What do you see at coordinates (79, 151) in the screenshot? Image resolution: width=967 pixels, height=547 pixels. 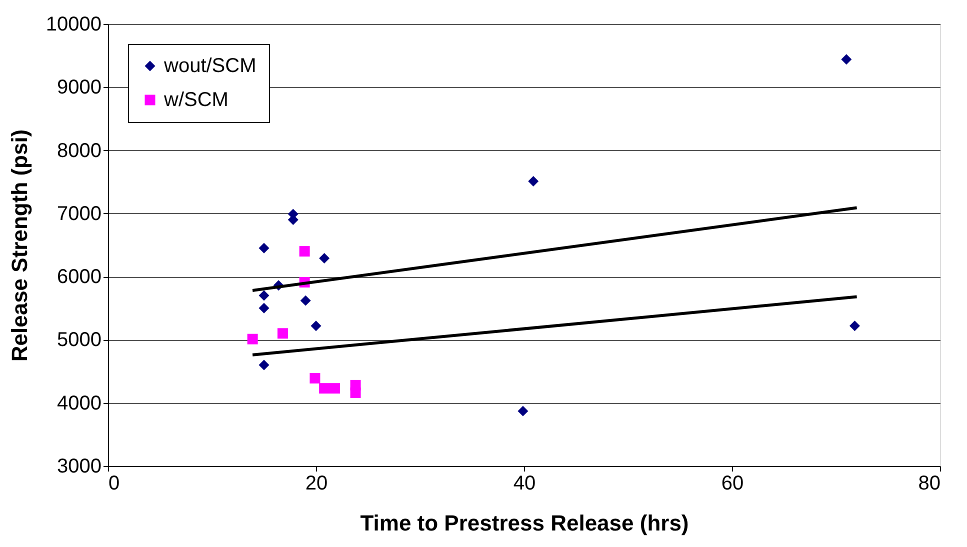 I see `y-tick-label: 8000` at bounding box center [79, 151].